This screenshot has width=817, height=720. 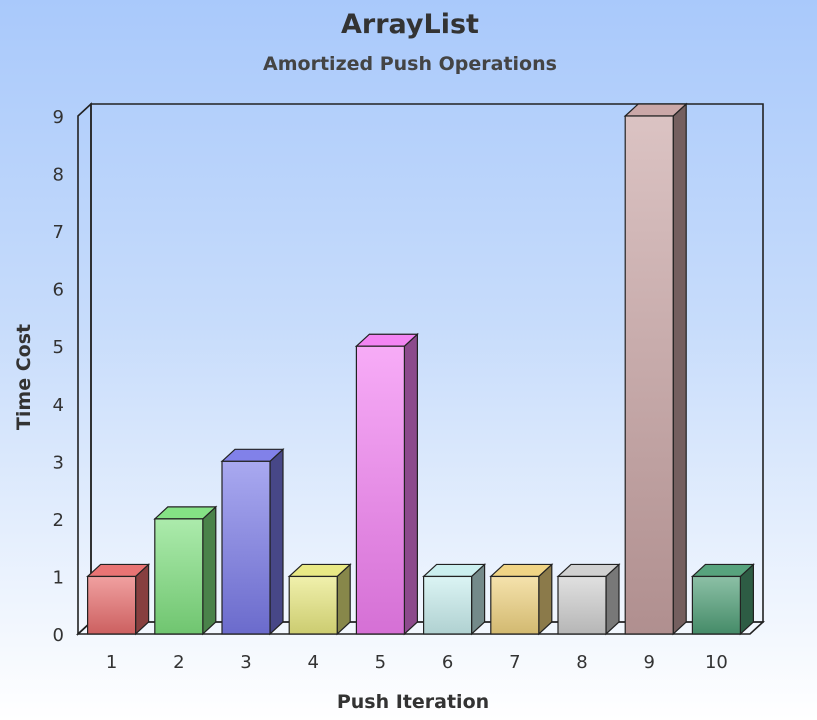 I want to click on x-tick-label: 9, so click(x=648, y=662).